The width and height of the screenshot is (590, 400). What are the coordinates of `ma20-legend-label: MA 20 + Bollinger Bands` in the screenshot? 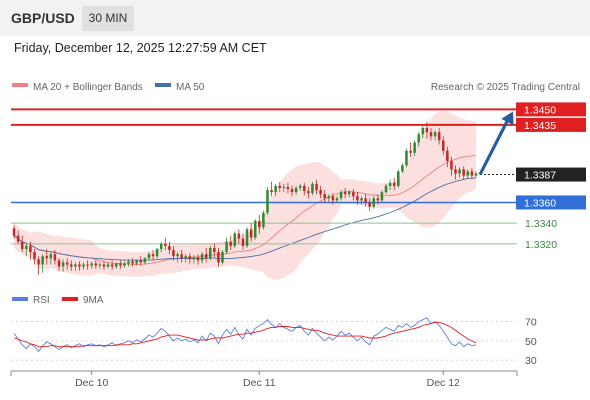 It's located at (88, 87).